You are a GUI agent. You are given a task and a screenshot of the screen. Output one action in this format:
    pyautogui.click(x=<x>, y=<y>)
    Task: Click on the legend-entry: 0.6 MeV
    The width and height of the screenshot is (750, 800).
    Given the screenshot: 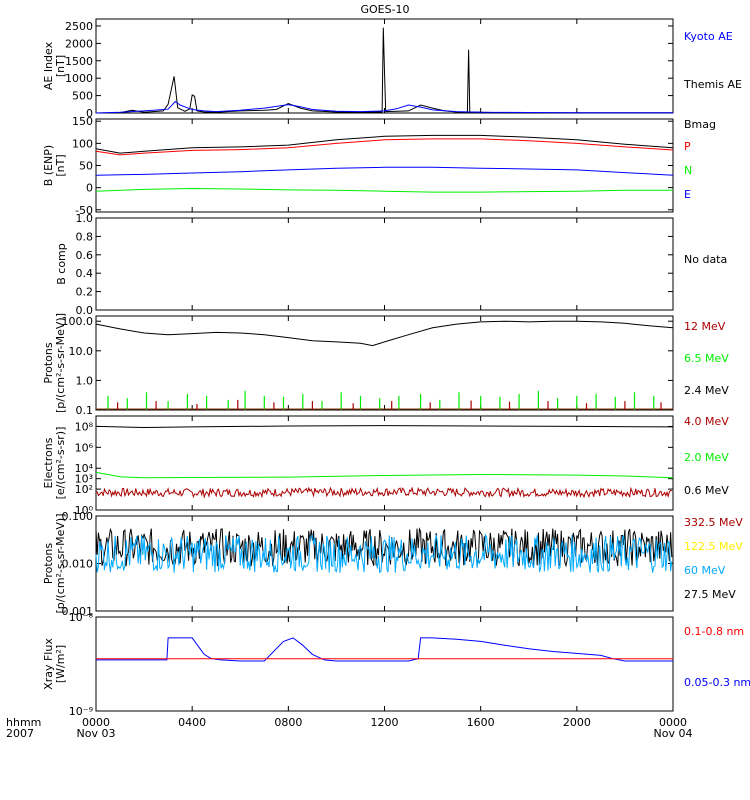 What is the action you would take?
    pyautogui.click(x=706, y=490)
    